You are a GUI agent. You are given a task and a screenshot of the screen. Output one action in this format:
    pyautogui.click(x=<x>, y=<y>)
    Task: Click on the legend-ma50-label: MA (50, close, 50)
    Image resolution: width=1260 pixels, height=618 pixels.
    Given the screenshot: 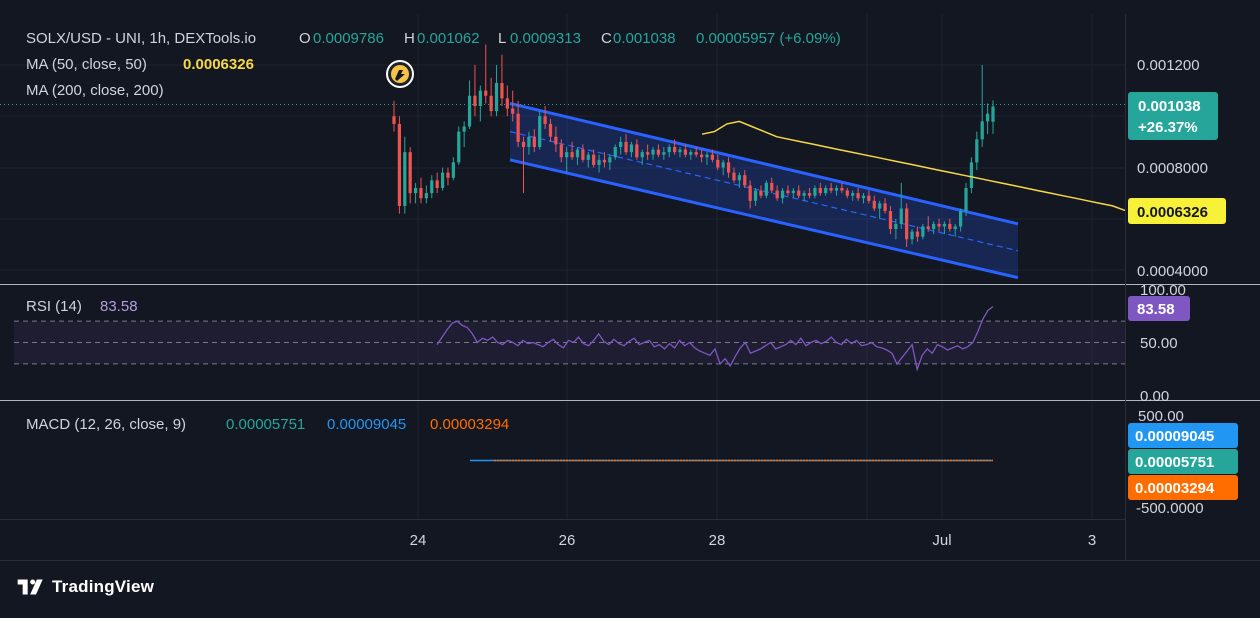 What is the action you would take?
    pyautogui.click(x=86, y=64)
    